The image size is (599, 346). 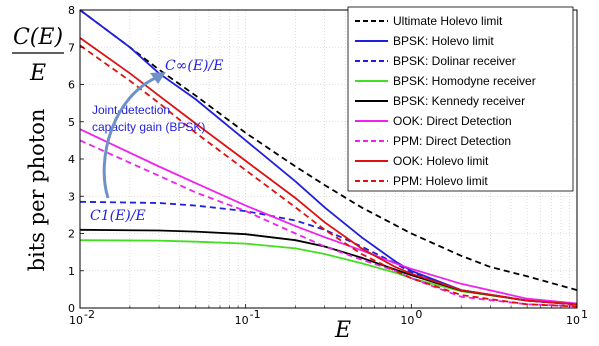 What do you see at coordinates (71, 122) in the screenshot?
I see `y-tick-label: 5` at bounding box center [71, 122].